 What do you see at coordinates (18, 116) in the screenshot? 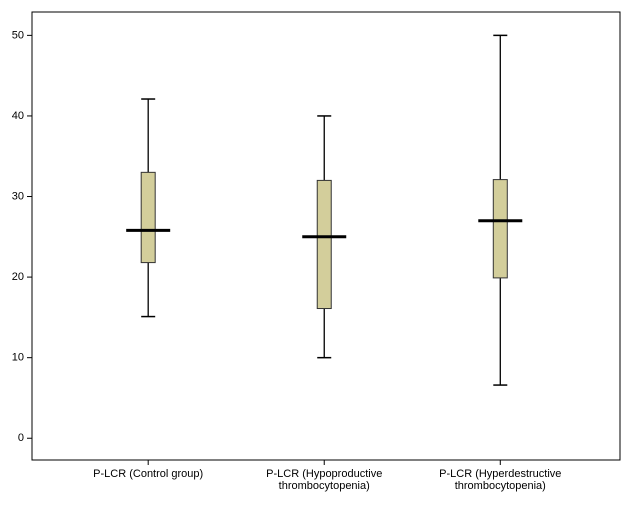
I see `y-tick-label: 40` at bounding box center [18, 116].